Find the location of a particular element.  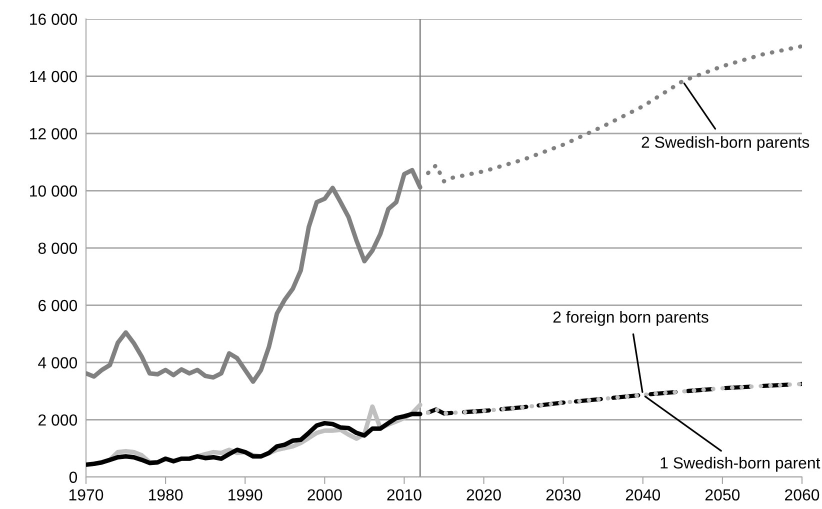

y-tick-label: 16 000 is located at coordinates (54, 19).